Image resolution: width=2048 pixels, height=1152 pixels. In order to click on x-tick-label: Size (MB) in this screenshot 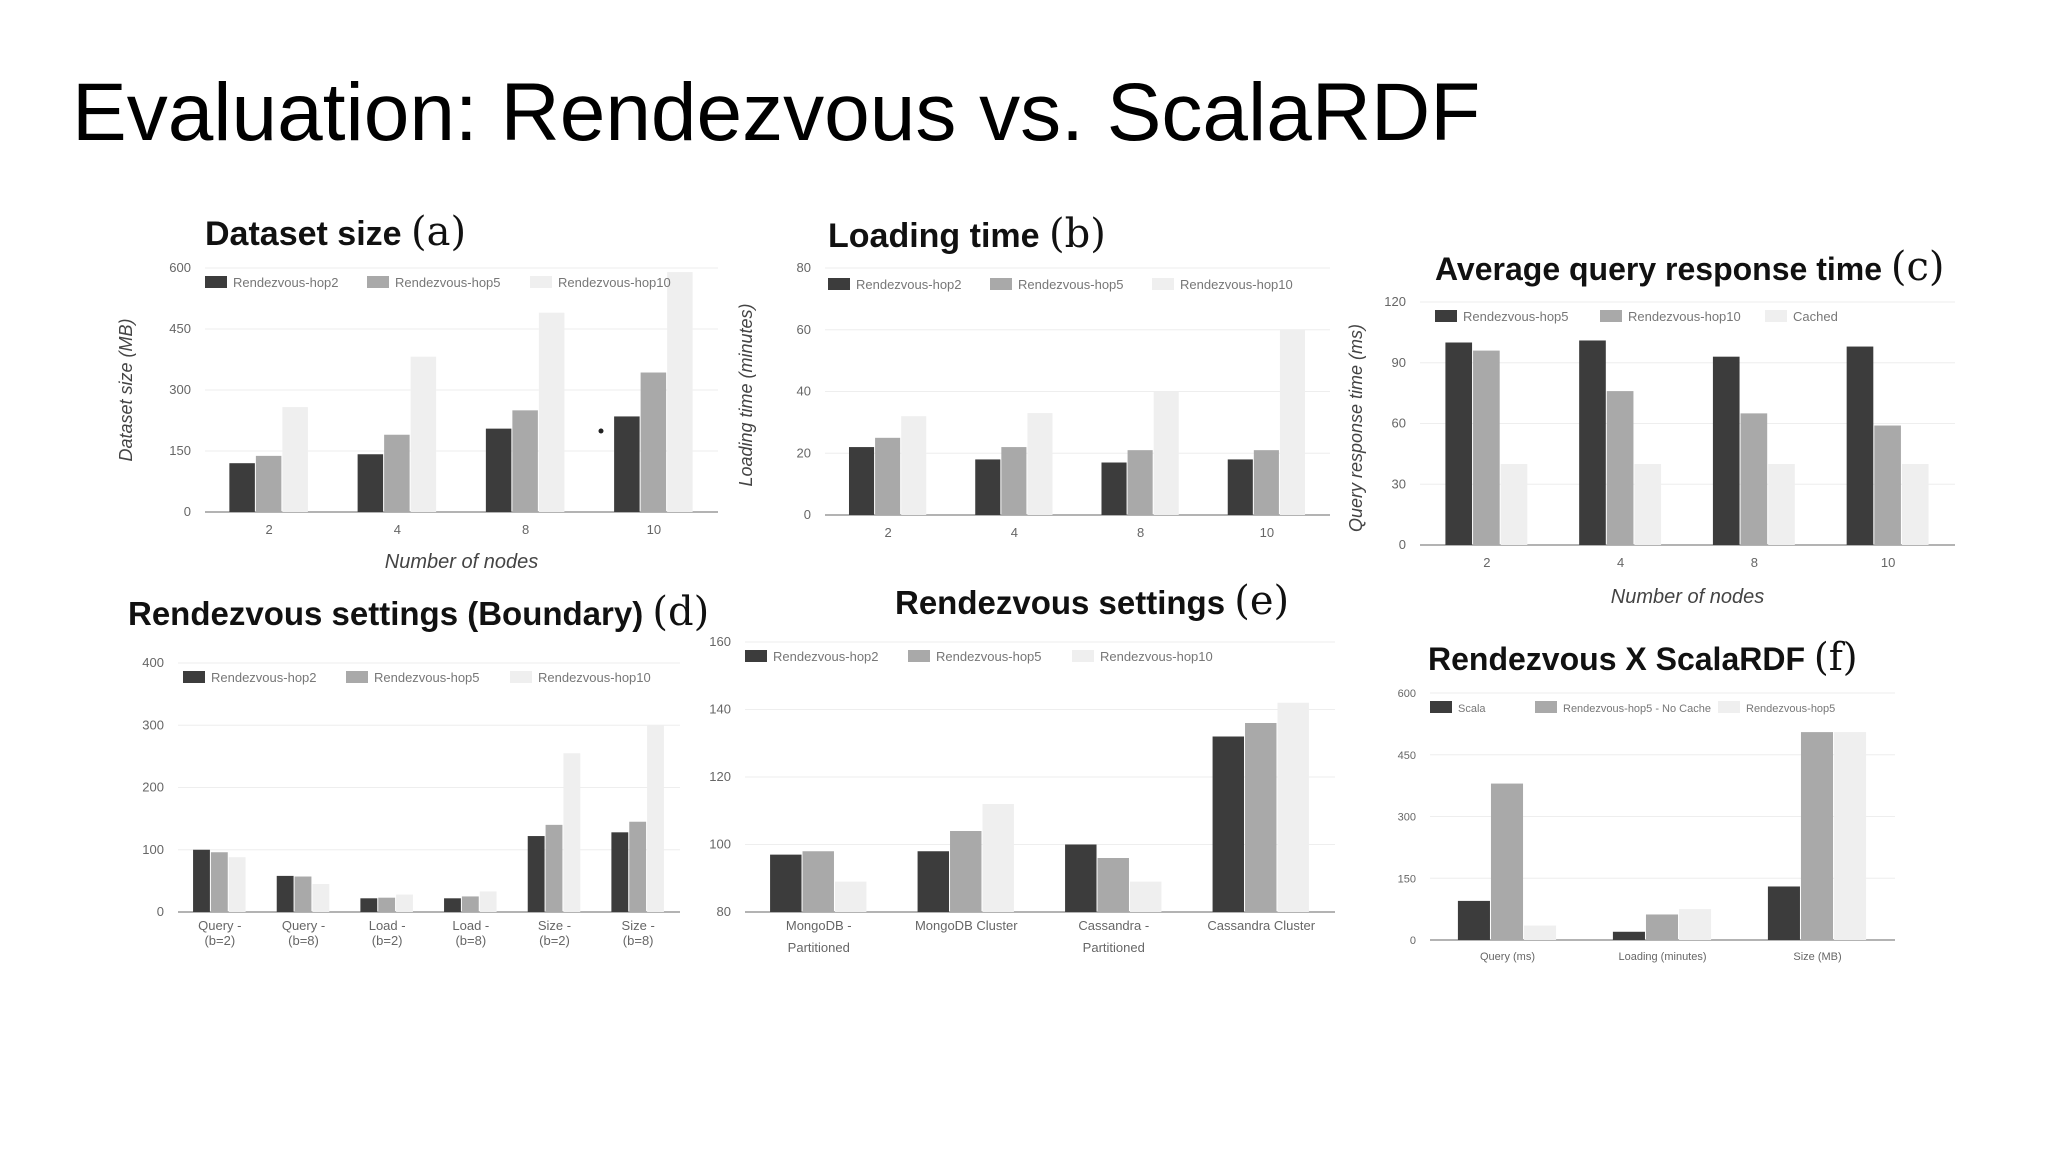, I will do `click(1817, 957)`.